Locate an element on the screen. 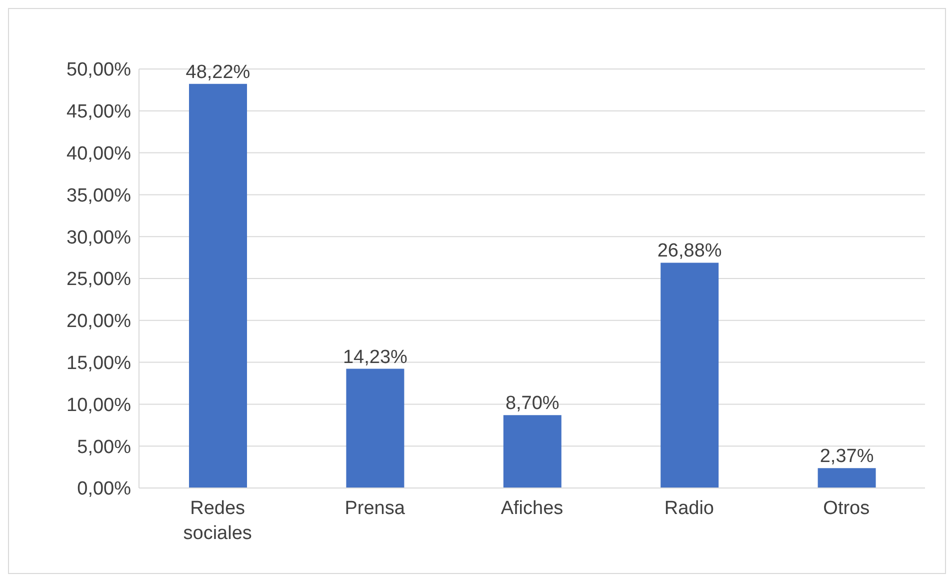 This screenshot has width=952, height=580. data-label: 26,88% is located at coordinates (689, 251).